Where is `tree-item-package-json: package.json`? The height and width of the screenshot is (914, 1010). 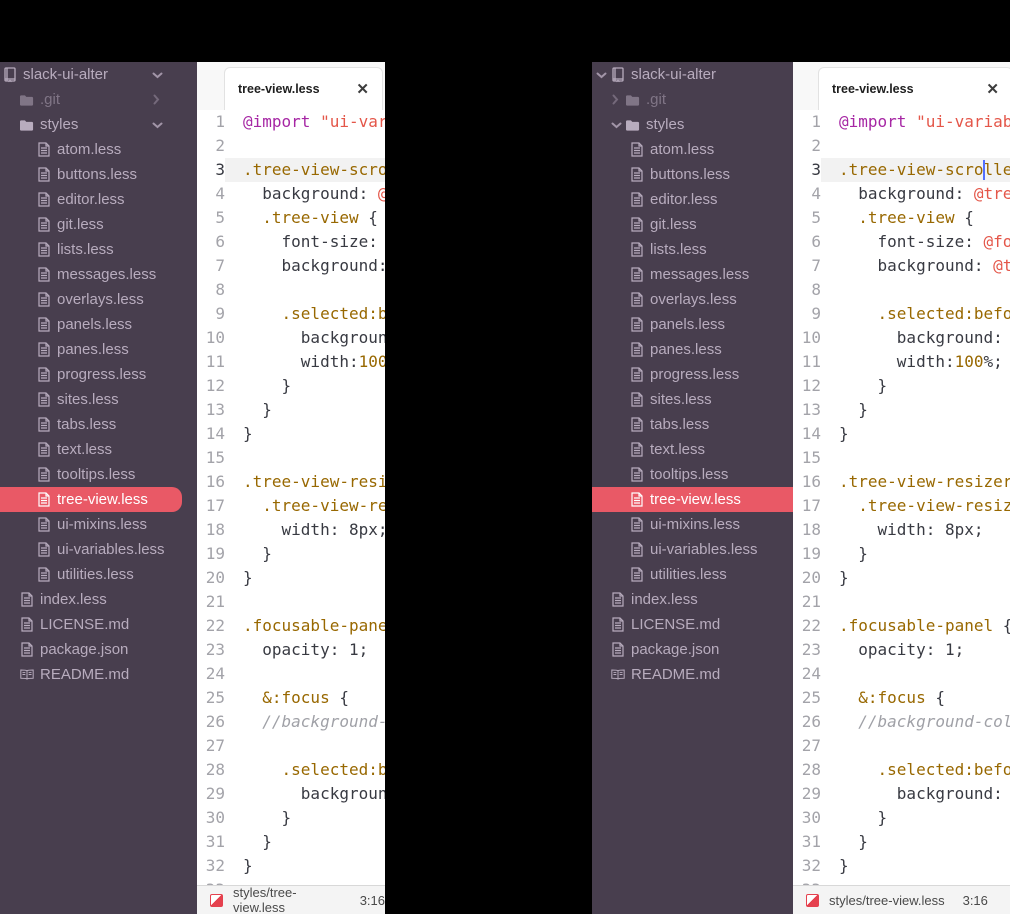 tree-item-package-json: package.json is located at coordinates (98, 649).